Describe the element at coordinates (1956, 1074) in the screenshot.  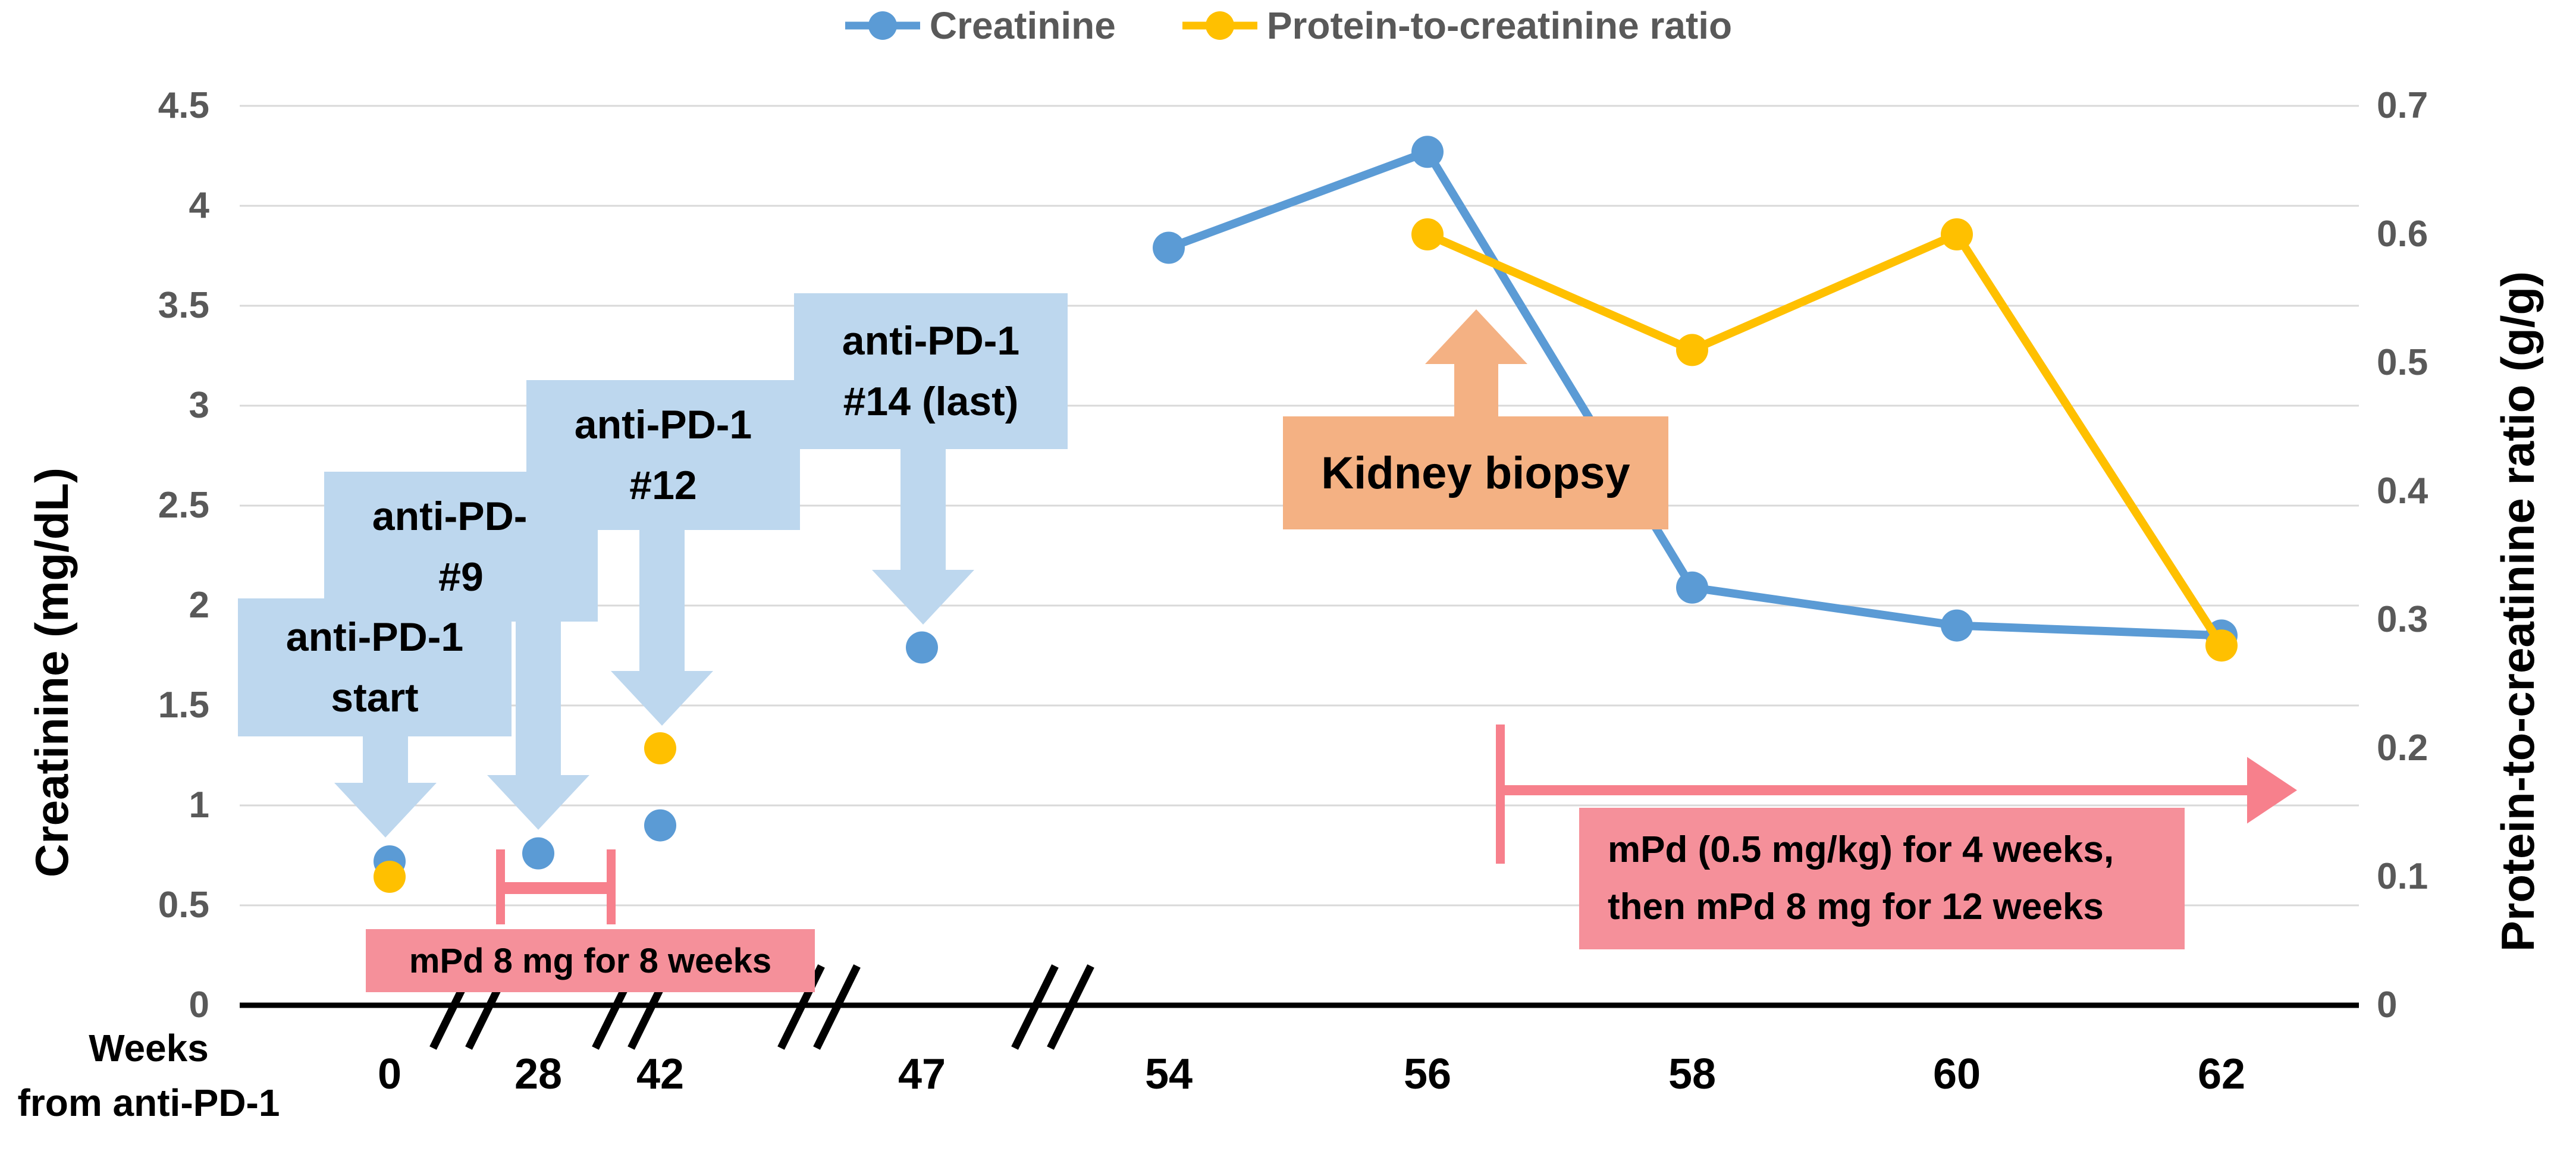
I see `x-axis-tick-label: 60` at that location.